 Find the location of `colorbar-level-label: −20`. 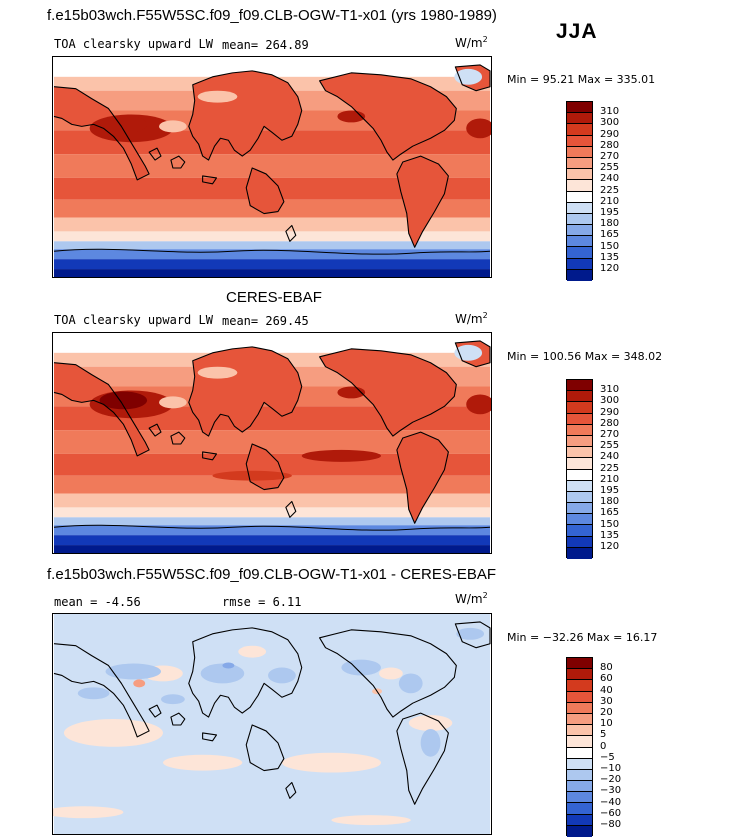

colorbar-level-label: −20 is located at coordinates (611, 780).